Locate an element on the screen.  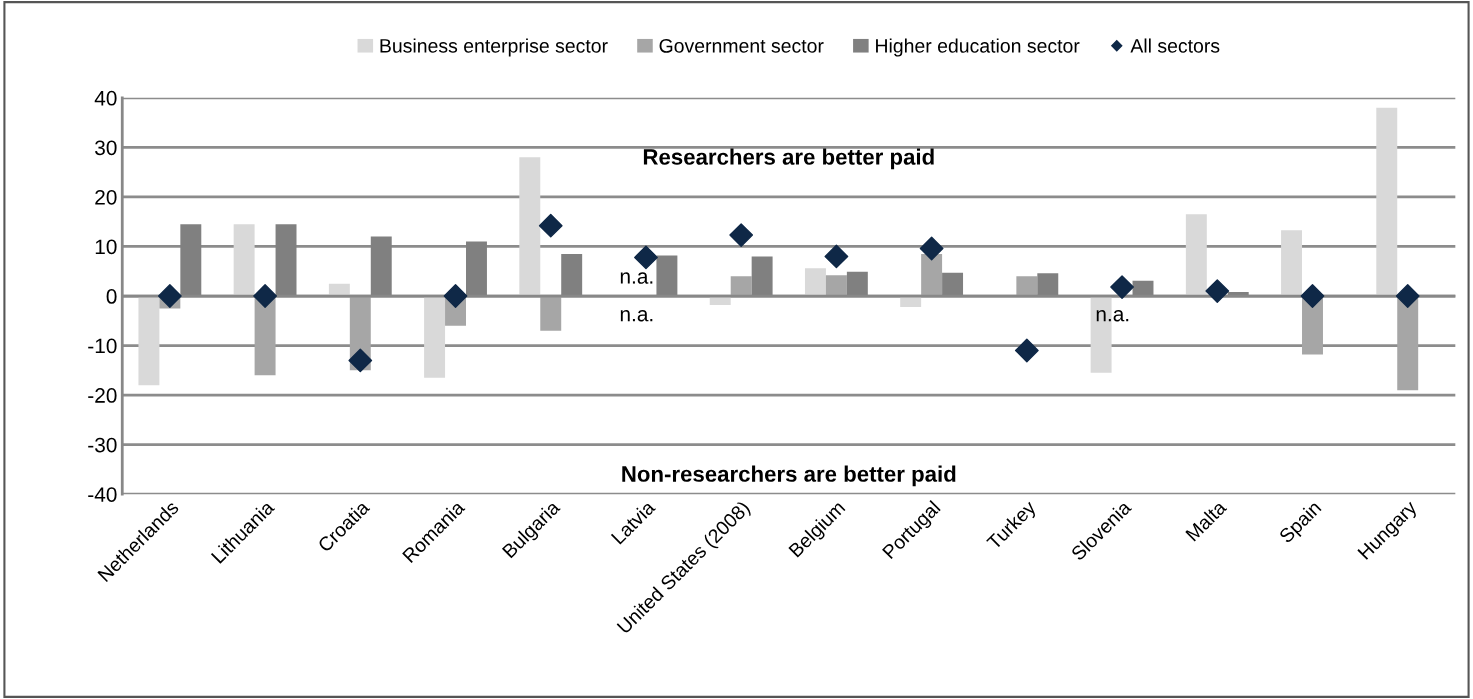
y-tick-label: 10 is located at coordinates (106, 247).